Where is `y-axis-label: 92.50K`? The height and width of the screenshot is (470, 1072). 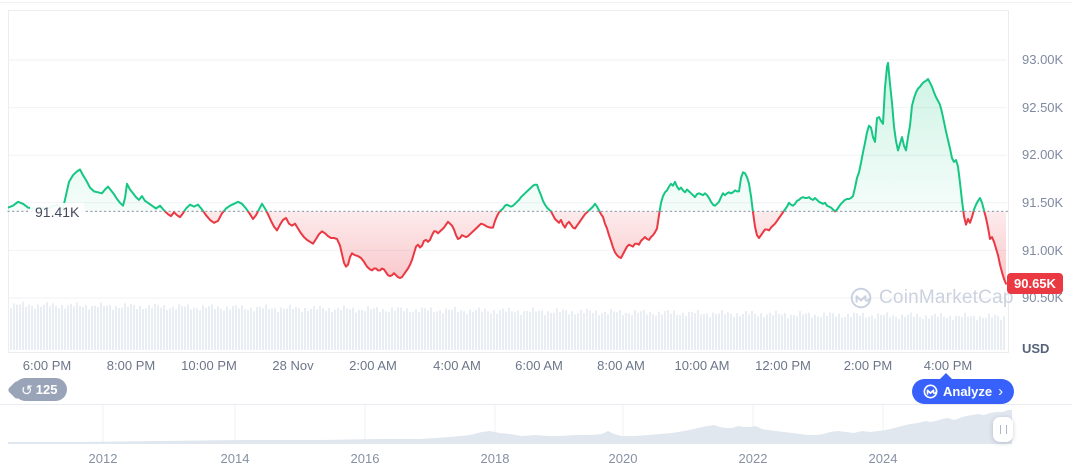
y-axis-label: 92.50K is located at coordinates (1043, 107).